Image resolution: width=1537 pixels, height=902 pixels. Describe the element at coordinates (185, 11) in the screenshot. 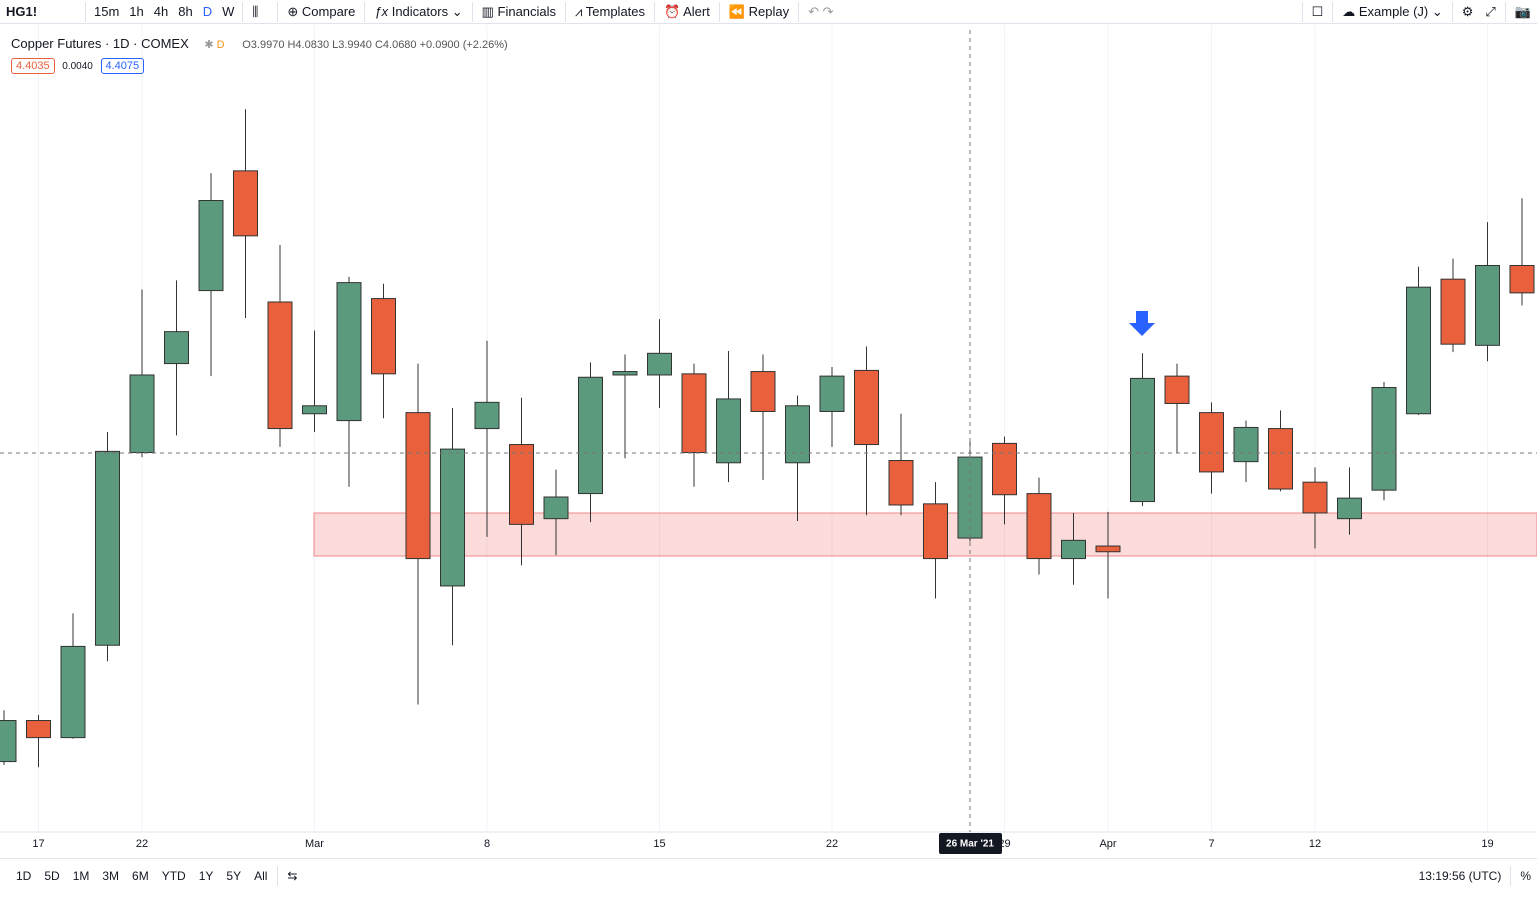

I see `interval-button: 8h` at that location.